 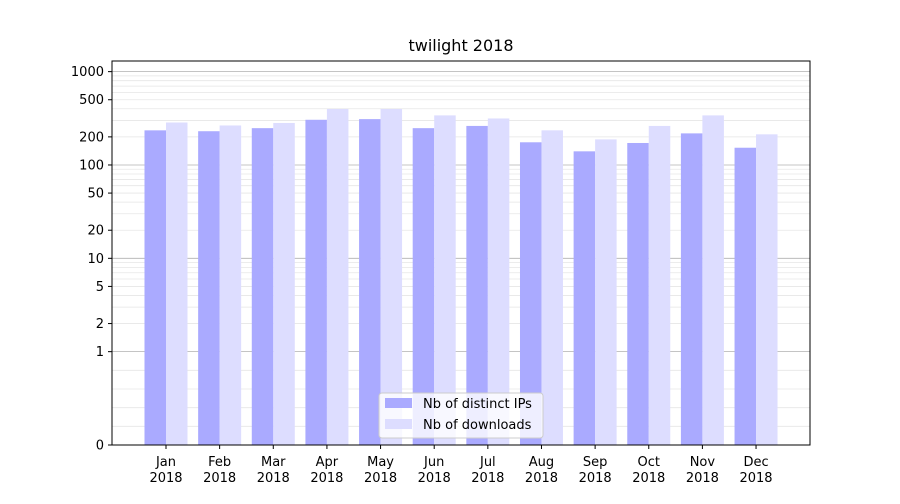 I want to click on y-tick-label: 100, so click(x=91, y=165).